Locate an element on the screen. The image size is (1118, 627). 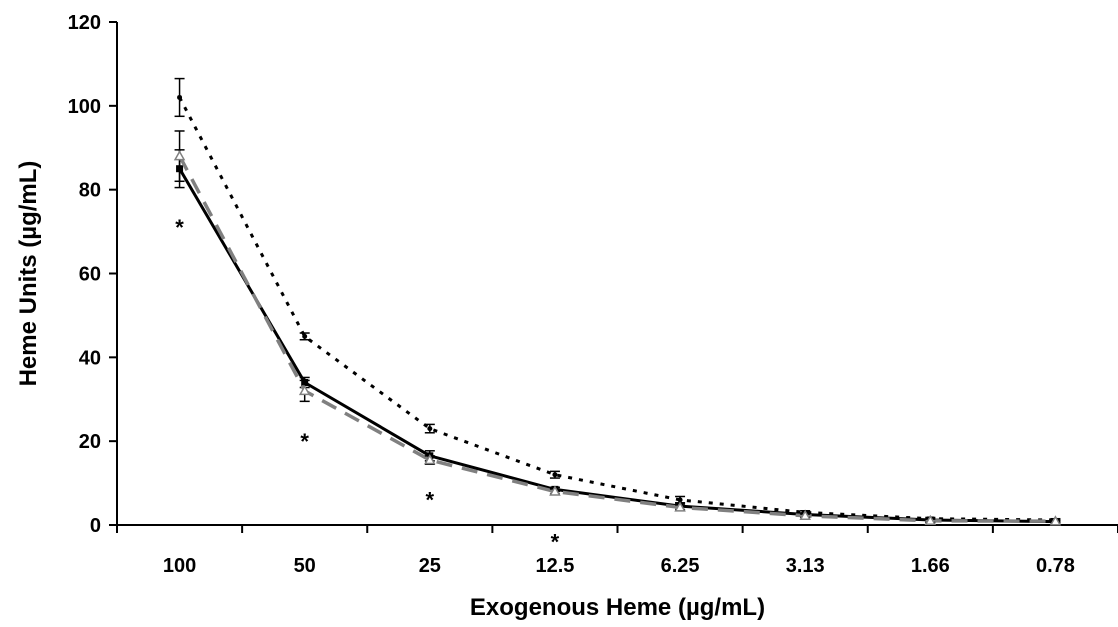
y-tick-label: 20 is located at coordinates (90, 442).